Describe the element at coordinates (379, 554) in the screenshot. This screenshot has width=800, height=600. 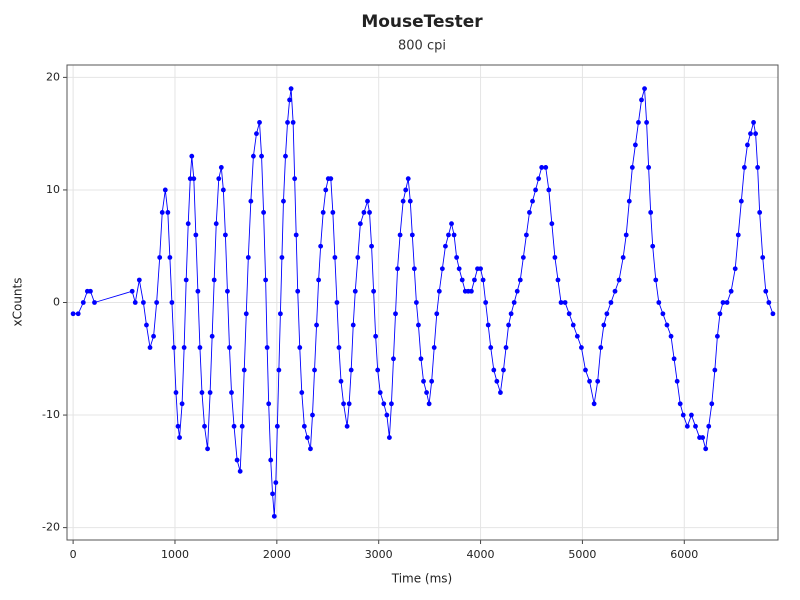
I see `x-tick-label: 3000` at that location.